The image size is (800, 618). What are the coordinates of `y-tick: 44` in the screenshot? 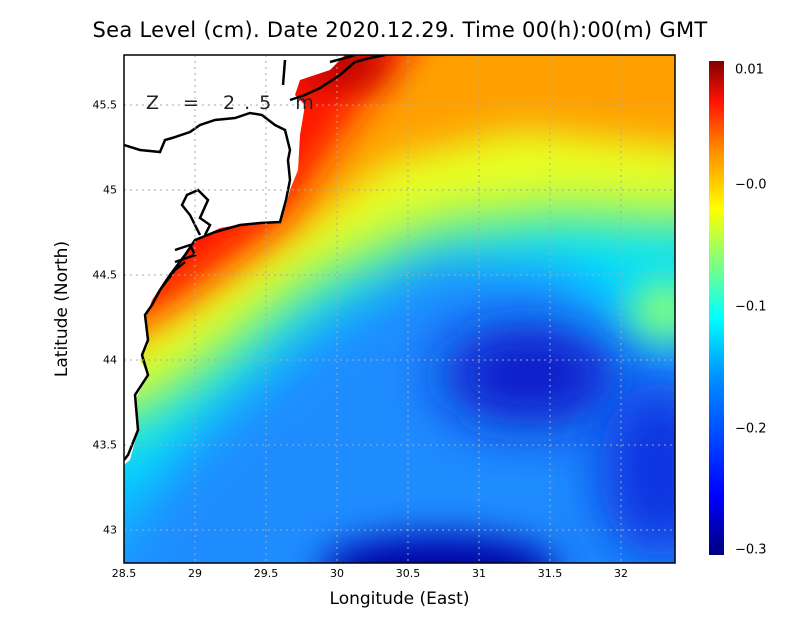 It's located at (110, 360).